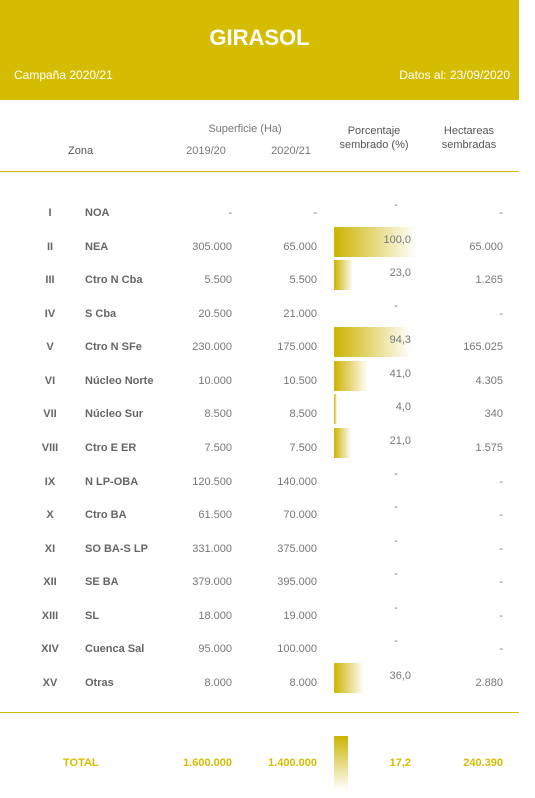 The image size is (535, 798). I want to click on pct-value: 23,0, so click(400, 273).